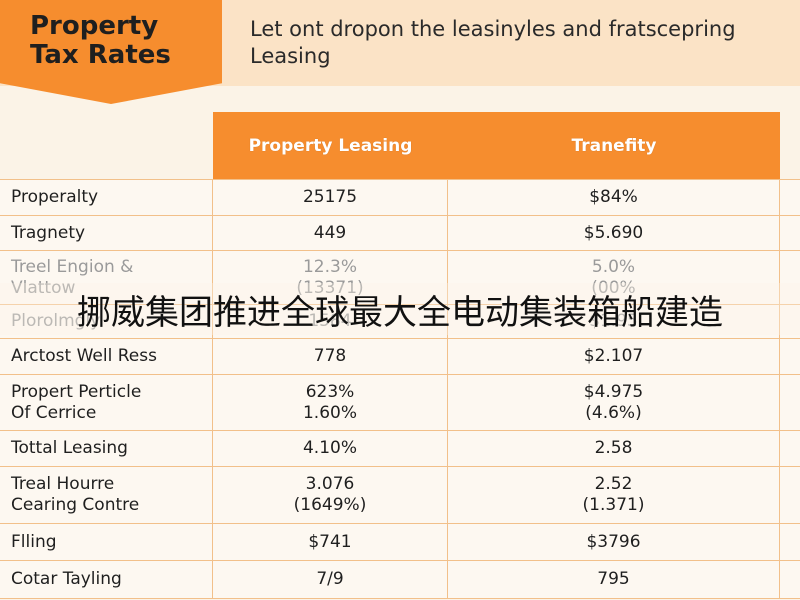  Describe the element at coordinates (106, 321) in the screenshot. I see `row-label: Plorolmgly` at that location.